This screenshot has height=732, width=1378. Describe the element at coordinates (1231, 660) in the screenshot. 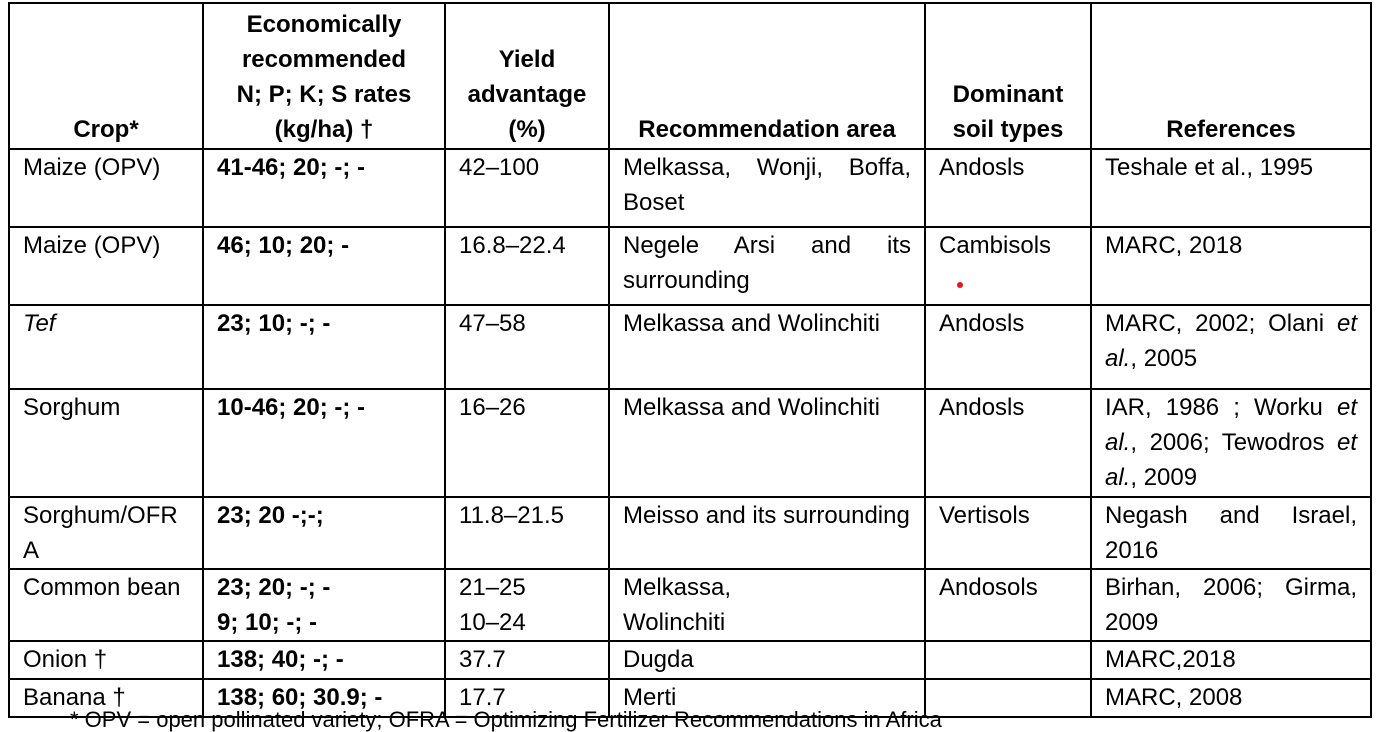

I see `cell-ref: MARC,2018` at that location.